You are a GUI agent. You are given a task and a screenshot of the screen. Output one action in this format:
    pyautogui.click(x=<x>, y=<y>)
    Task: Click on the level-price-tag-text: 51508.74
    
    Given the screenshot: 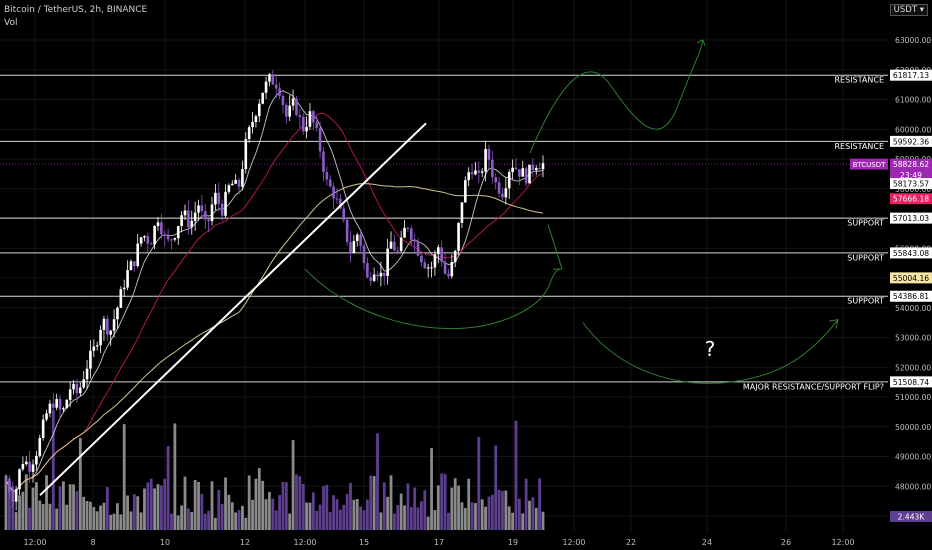 What is the action you would take?
    pyautogui.click(x=911, y=382)
    